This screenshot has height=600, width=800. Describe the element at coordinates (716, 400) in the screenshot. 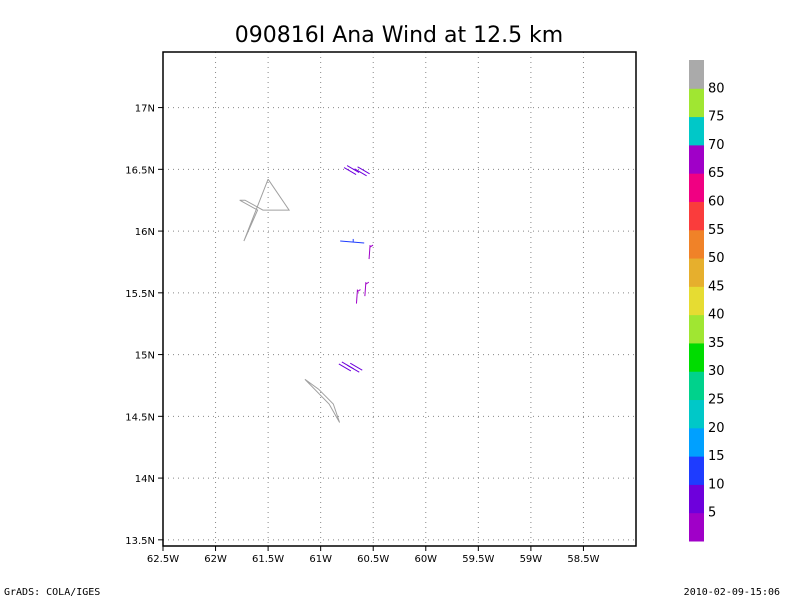

I see `colorbar-label: 25` at that location.